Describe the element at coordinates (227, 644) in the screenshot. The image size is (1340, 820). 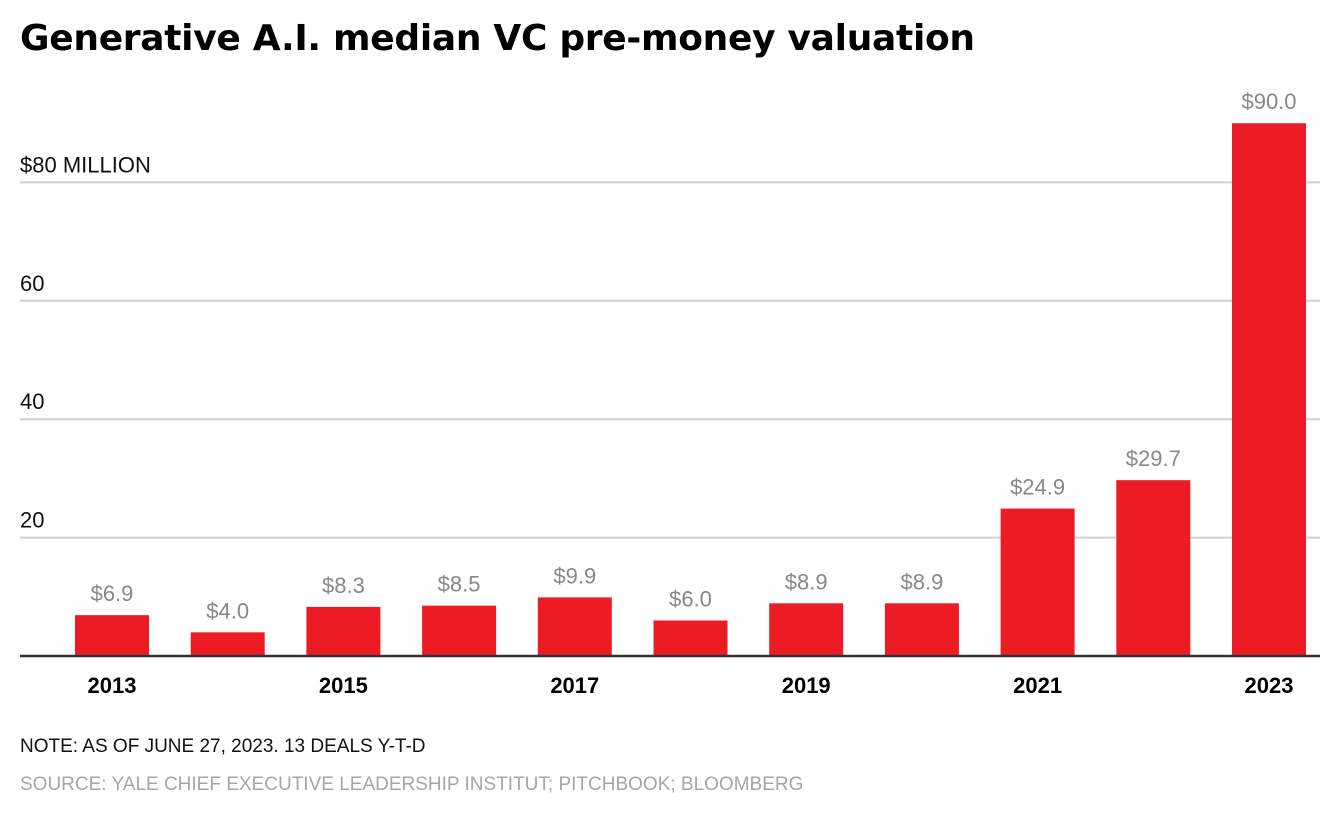
I see `bar-2014` at that location.